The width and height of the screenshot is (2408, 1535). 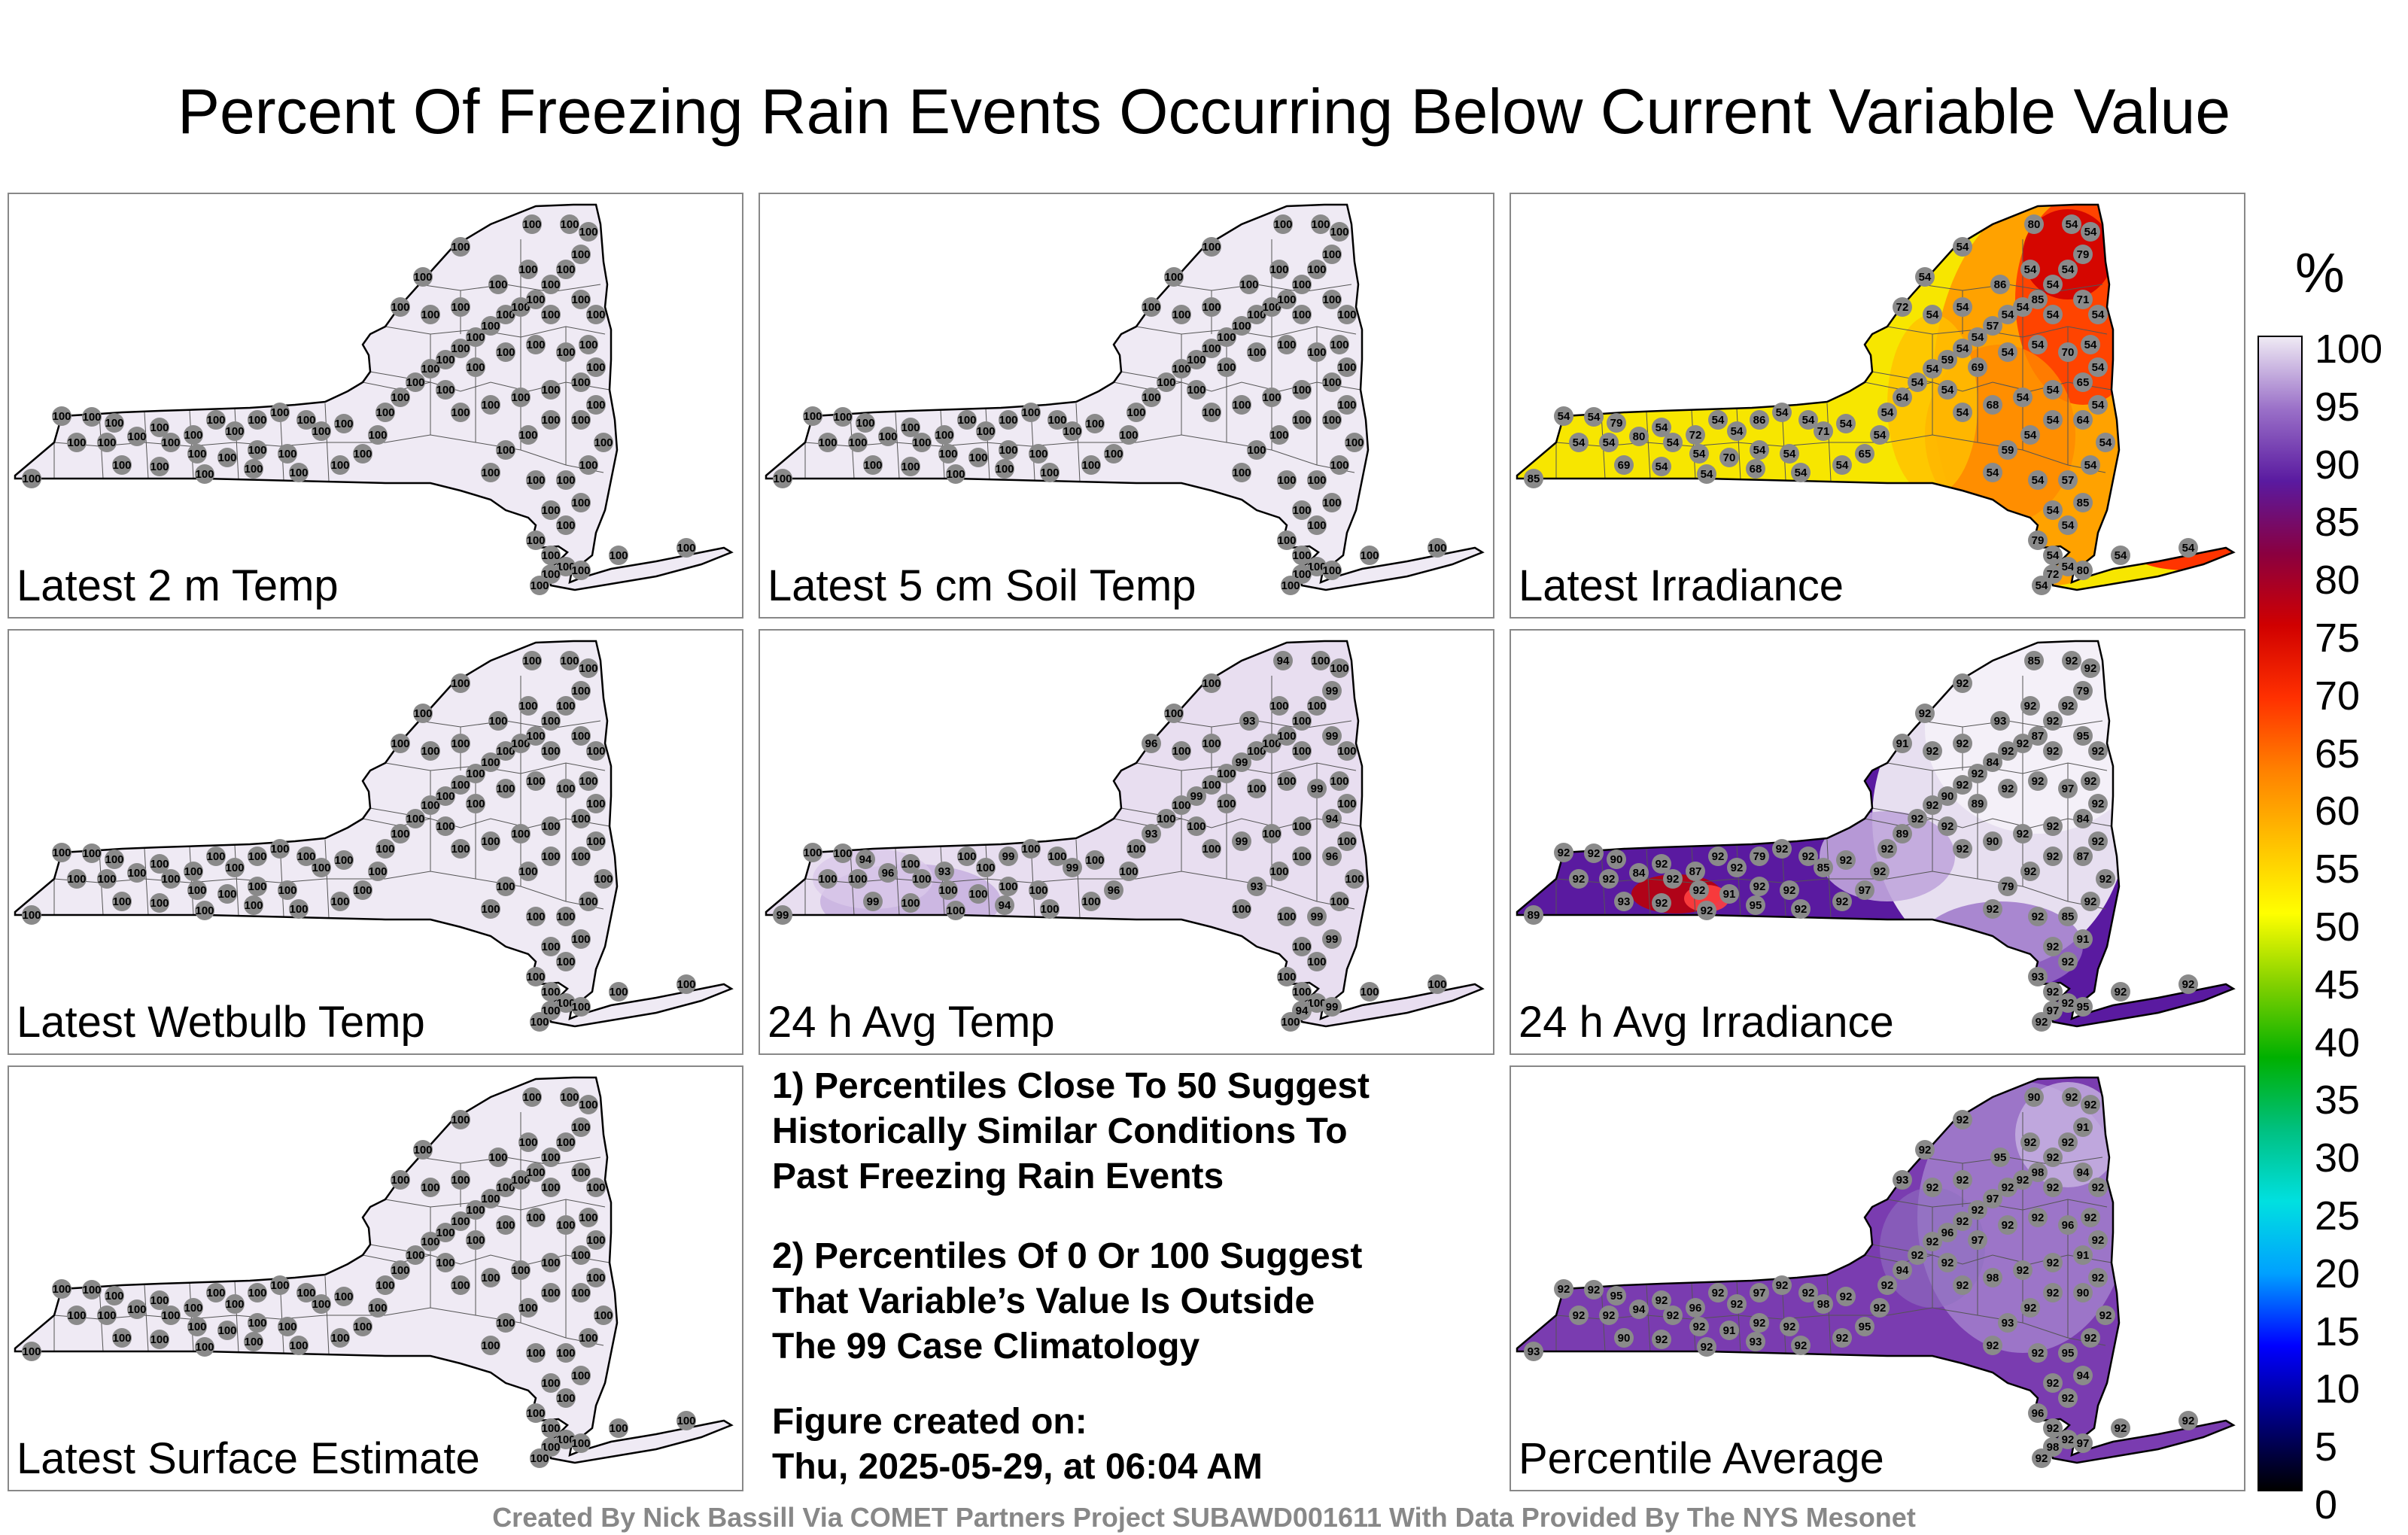 I want to click on station-value: 54, so click(x=1978, y=337).